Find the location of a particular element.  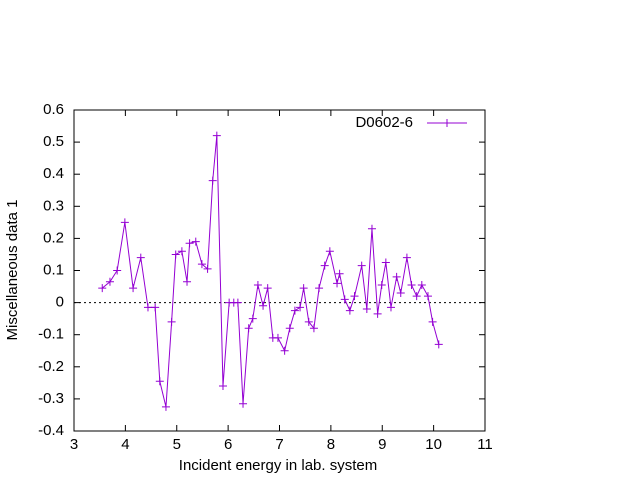

x-tick-label: 4 is located at coordinates (125, 444).